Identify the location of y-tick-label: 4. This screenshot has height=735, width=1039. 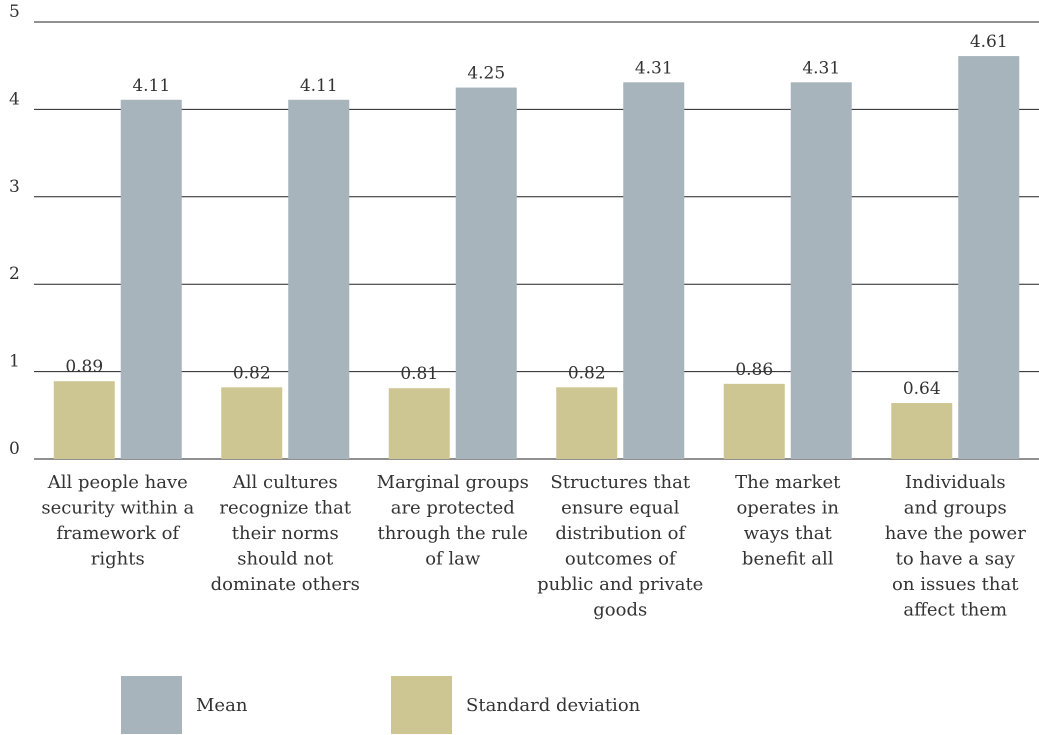
(14, 99).